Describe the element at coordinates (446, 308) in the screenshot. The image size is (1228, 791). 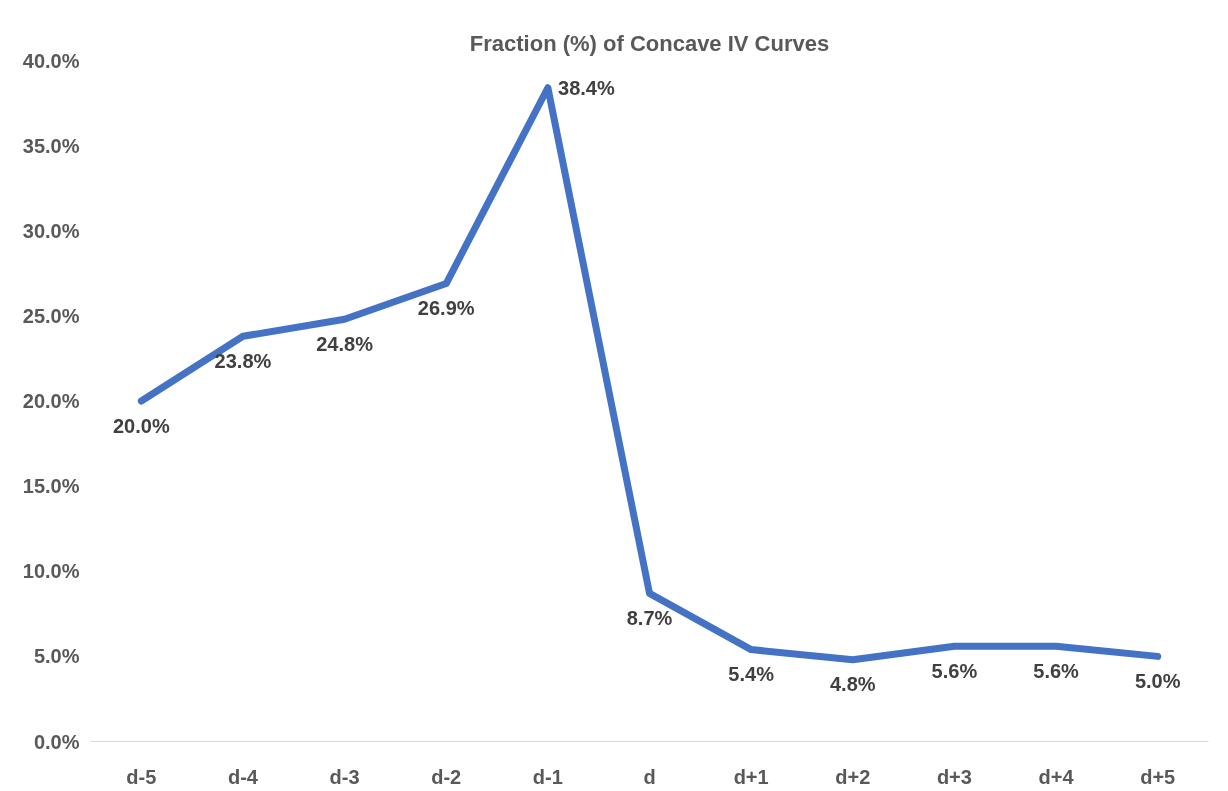
I see `data-label: 26.9%` at that location.